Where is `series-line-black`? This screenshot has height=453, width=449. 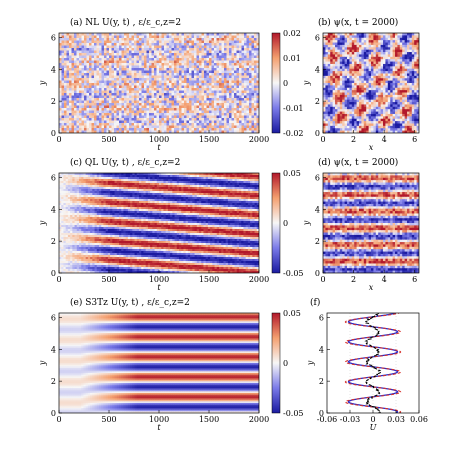 series-line-black is located at coordinates (372, 363).